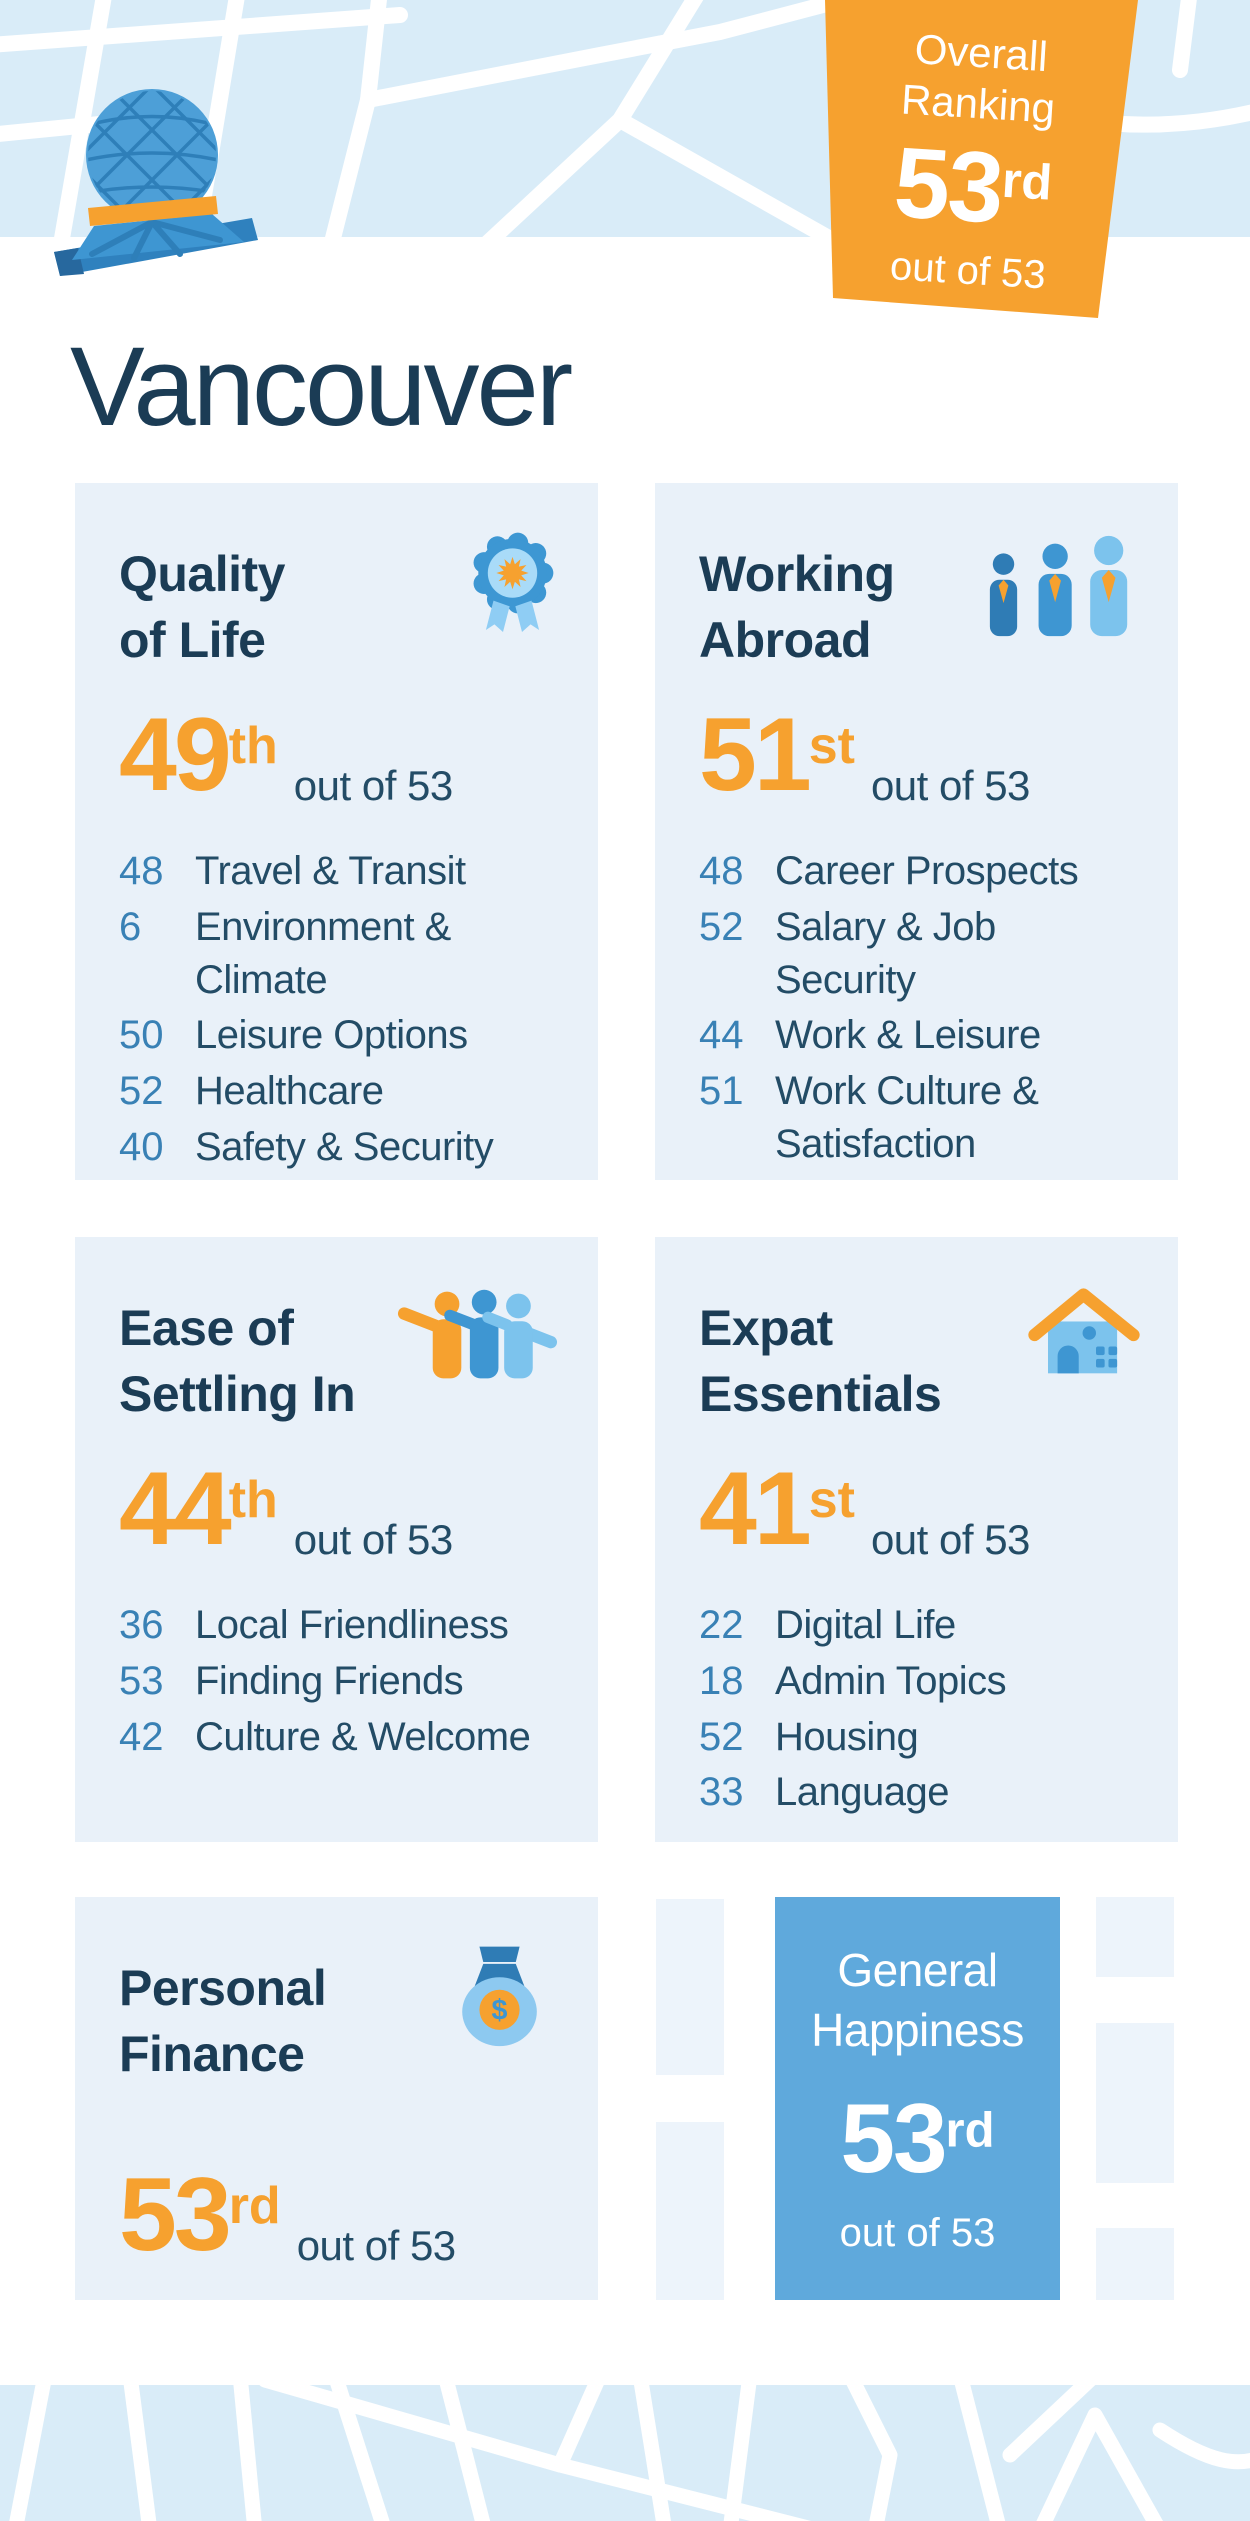 The width and height of the screenshot is (1250, 2521). I want to click on metric-row: 22 Digital Life, so click(916, 1625).